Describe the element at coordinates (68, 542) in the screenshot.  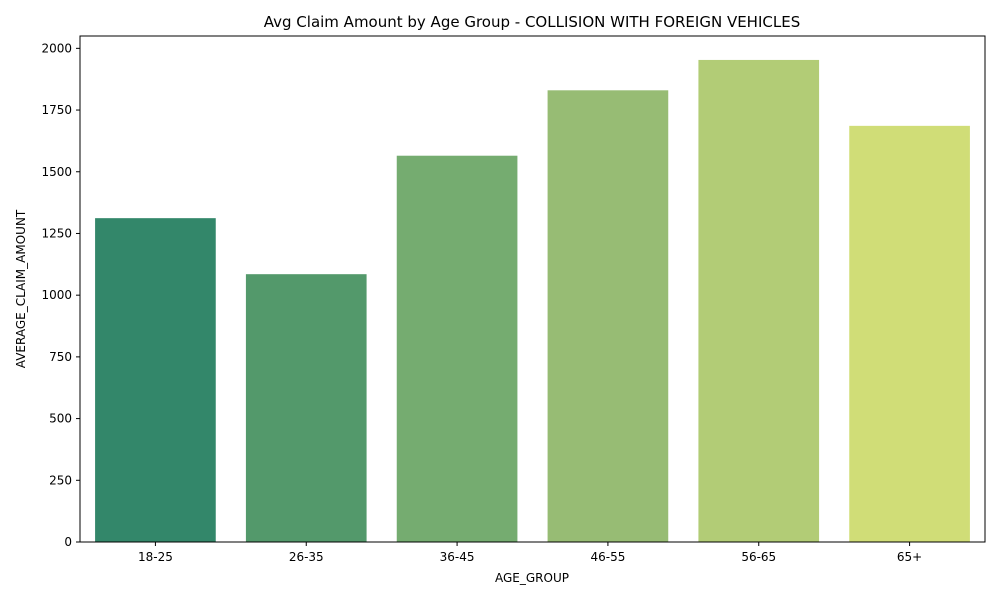
I see `y-tick-label: 0` at that location.